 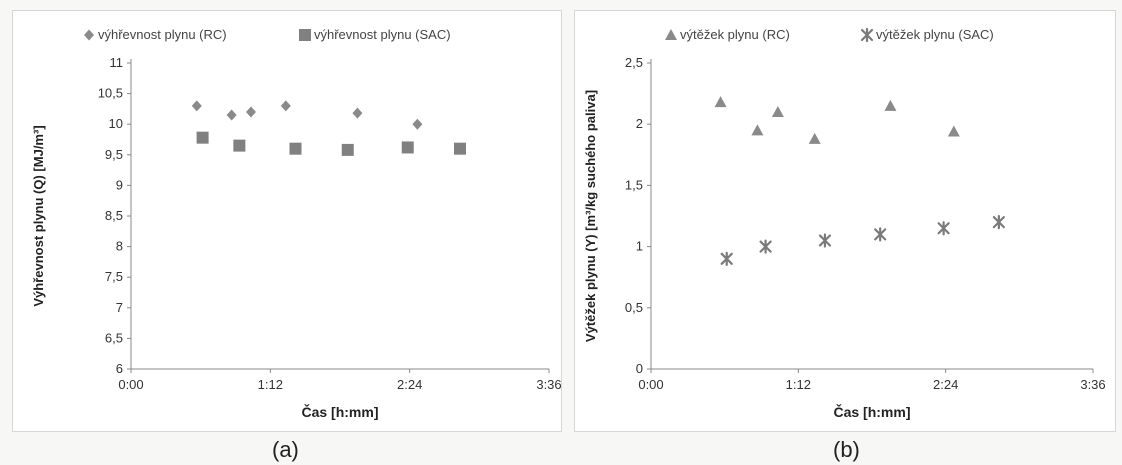 I want to click on chart-a-y-tick-label: 10,5, so click(x=110, y=93).